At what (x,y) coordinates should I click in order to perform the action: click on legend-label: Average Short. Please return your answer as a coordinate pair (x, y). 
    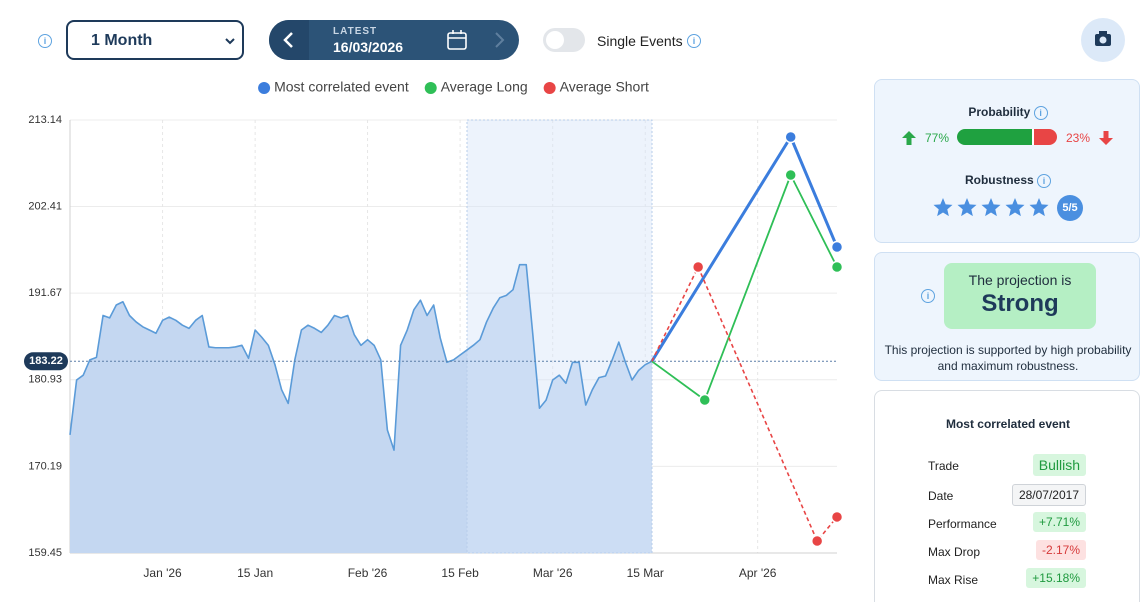
    Looking at the image, I should click on (604, 87).